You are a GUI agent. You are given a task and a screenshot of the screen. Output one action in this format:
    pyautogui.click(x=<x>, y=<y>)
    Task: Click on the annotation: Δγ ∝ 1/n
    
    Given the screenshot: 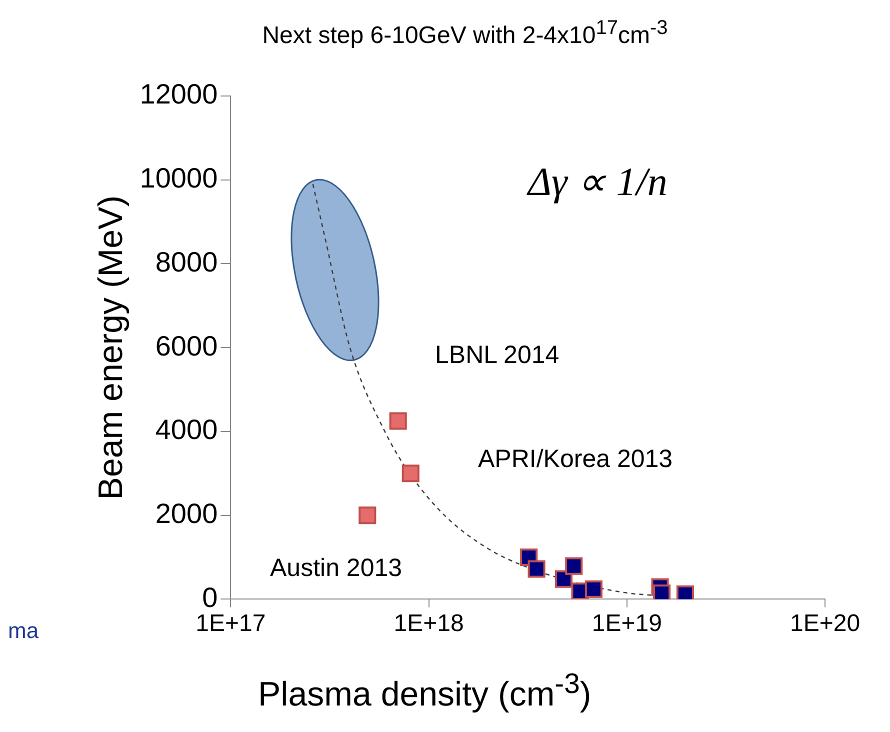 What is the action you would take?
    pyautogui.click(x=598, y=181)
    